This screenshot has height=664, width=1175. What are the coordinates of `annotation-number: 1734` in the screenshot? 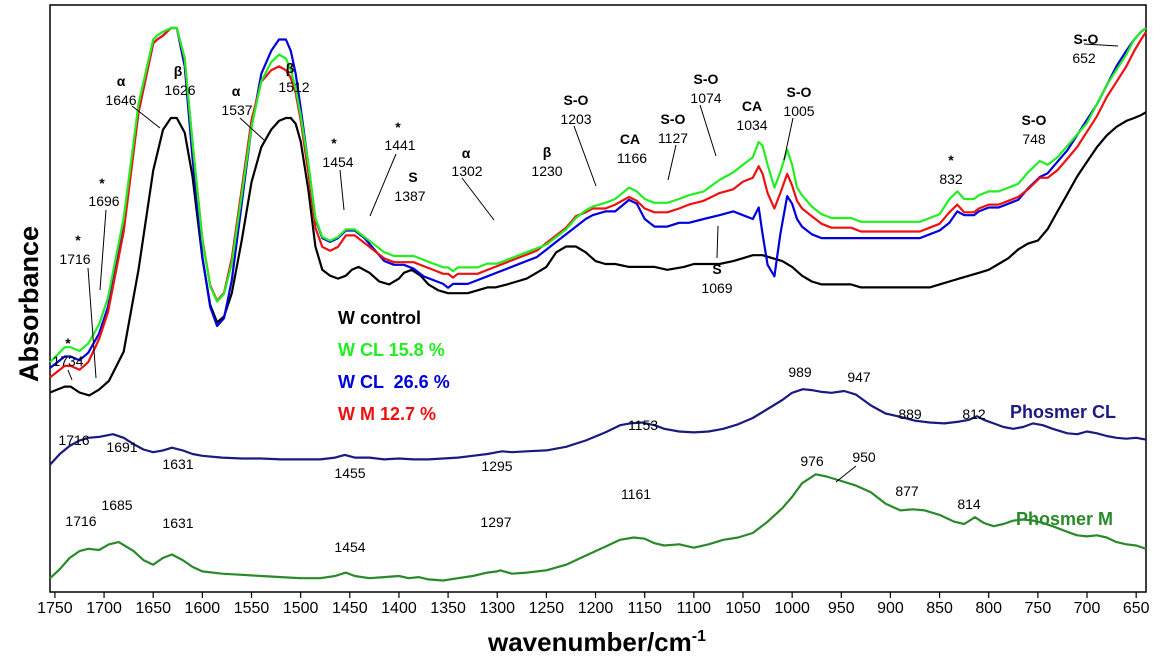 It's located at (67, 361).